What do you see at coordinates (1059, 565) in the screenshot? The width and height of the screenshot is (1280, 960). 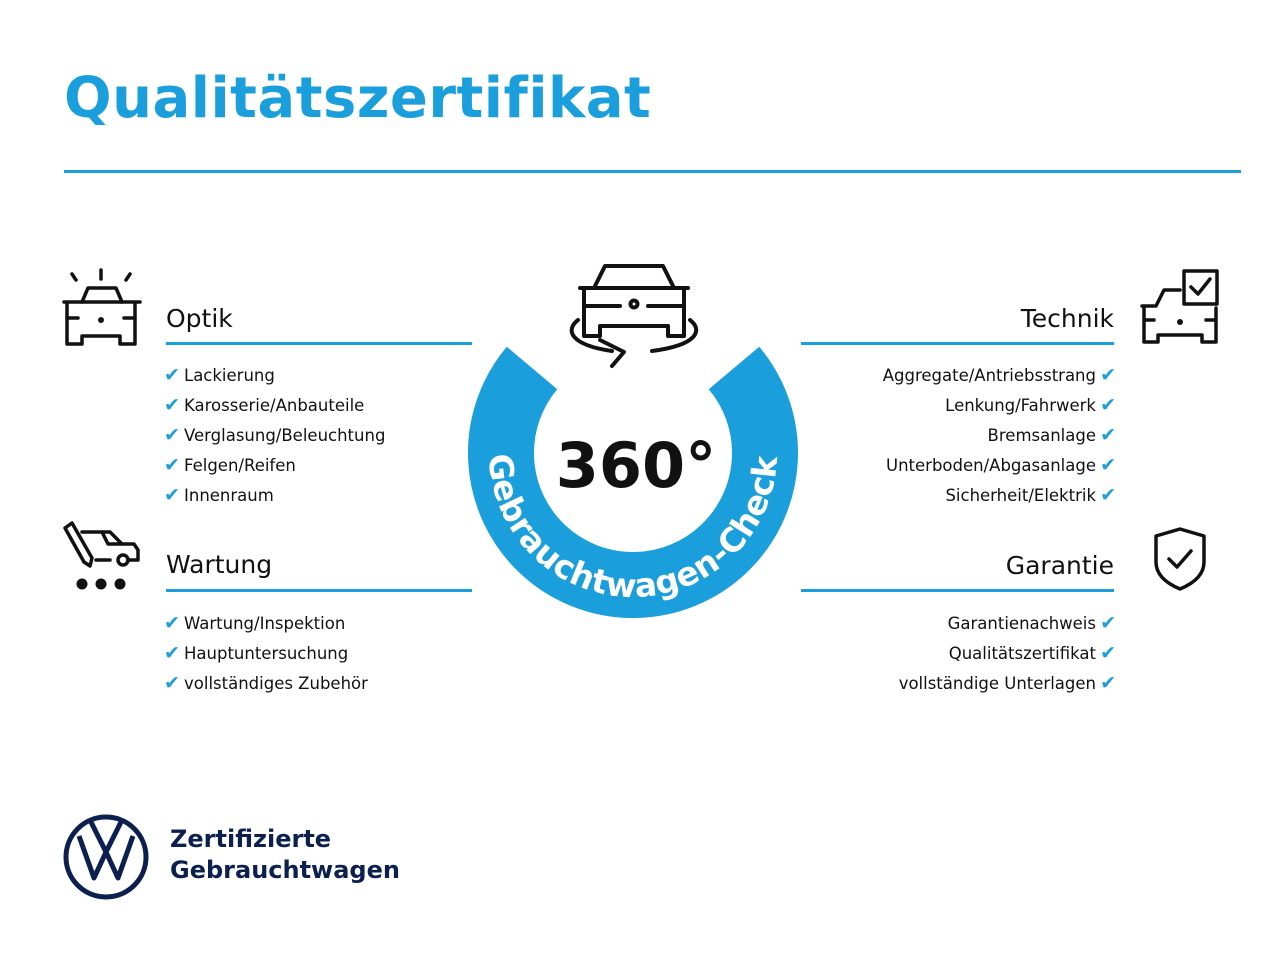 I see `section-title-garantie: Garantie` at bounding box center [1059, 565].